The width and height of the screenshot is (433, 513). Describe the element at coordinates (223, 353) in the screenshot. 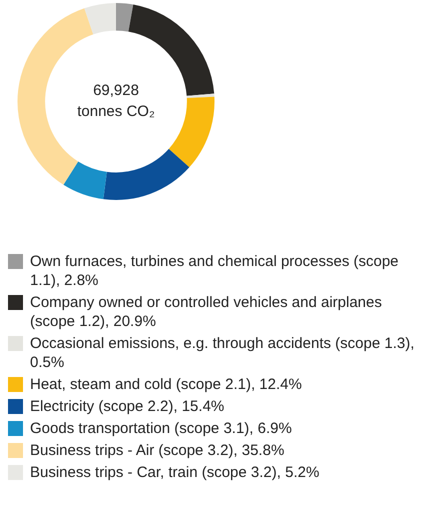

I see `legend-label: Occasional emissions, e.g. through accidents (scope 1.3), 0.5%` at that location.